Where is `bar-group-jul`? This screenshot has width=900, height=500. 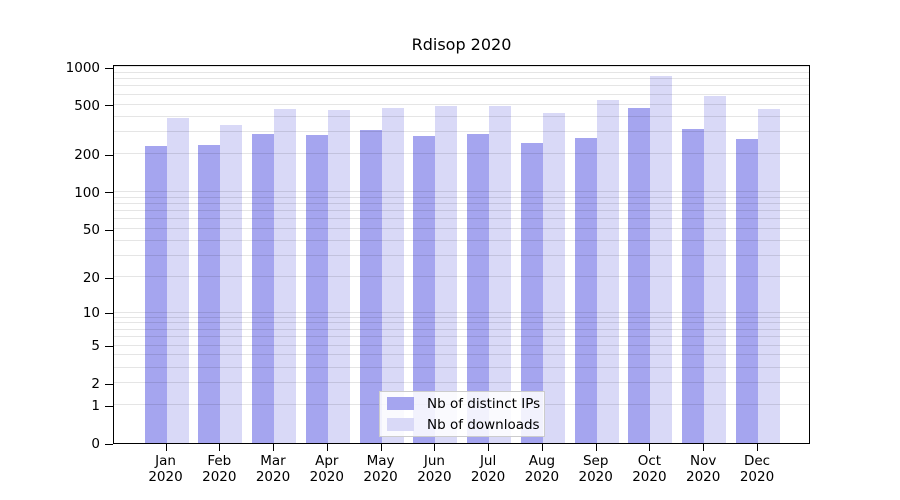
bar-group-jul is located at coordinates (489, 254).